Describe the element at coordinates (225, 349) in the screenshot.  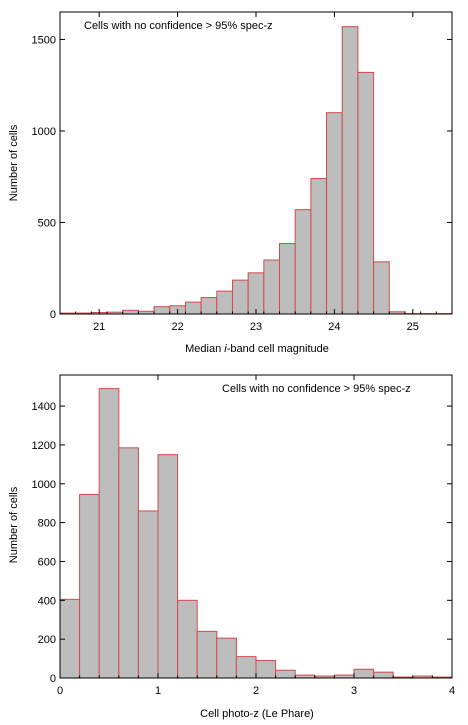
I see `x-axis-title-top-part2: i` at that location.